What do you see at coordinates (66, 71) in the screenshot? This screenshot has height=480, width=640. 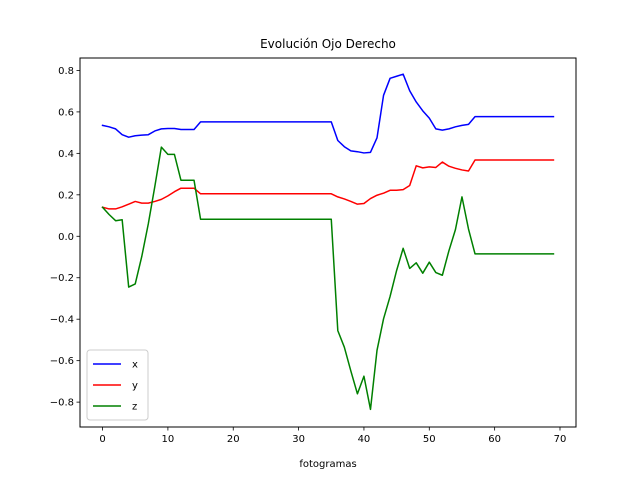 I see `y-tick-label: 0.8` at bounding box center [66, 71].